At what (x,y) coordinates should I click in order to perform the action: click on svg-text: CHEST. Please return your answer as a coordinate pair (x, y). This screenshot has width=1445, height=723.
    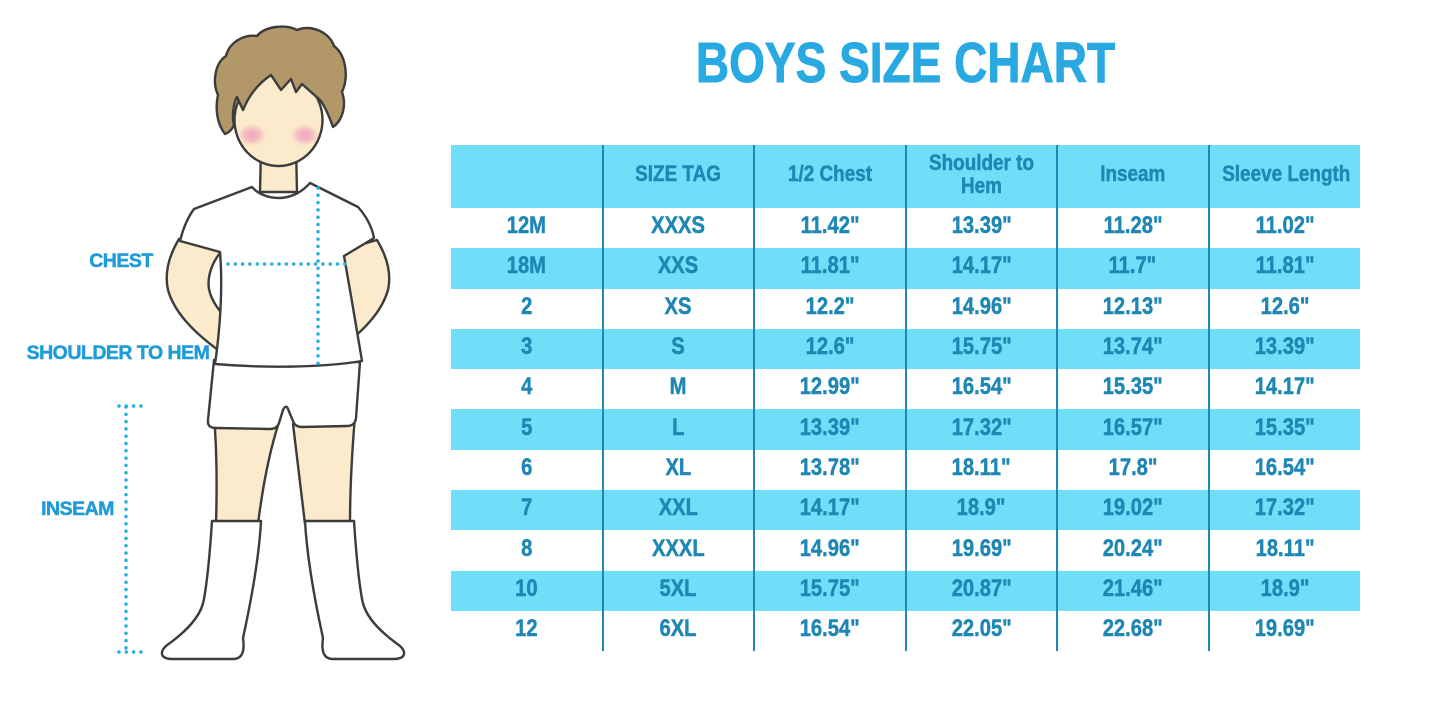
    Looking at the image, I should click on (121, 261).